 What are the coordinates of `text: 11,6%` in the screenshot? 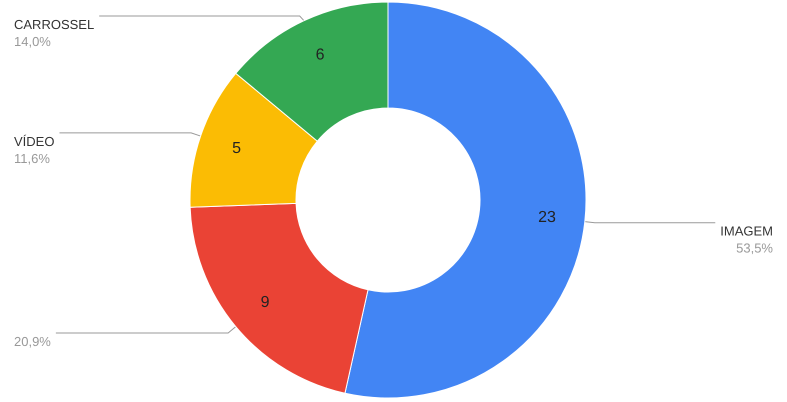 It's located at (32, 158).